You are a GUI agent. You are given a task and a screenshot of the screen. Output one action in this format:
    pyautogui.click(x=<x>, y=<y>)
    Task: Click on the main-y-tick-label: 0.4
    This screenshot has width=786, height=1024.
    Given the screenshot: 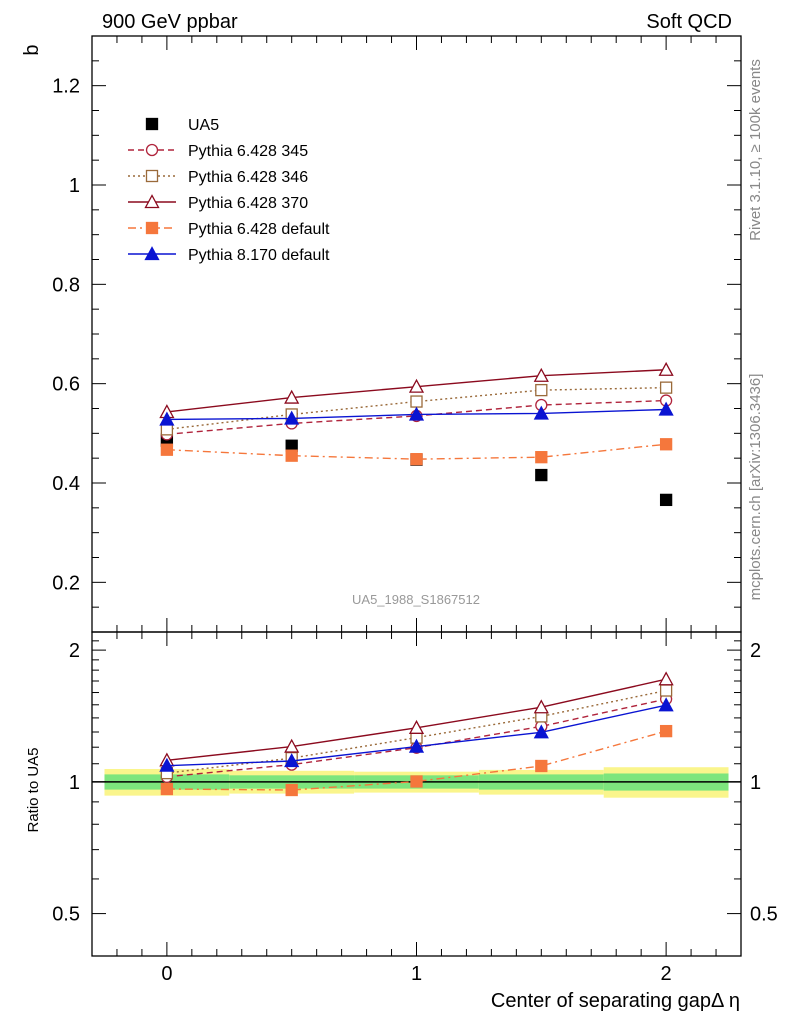 What is the action you would take?
    pyautogui.click(x=66, y=484)
    